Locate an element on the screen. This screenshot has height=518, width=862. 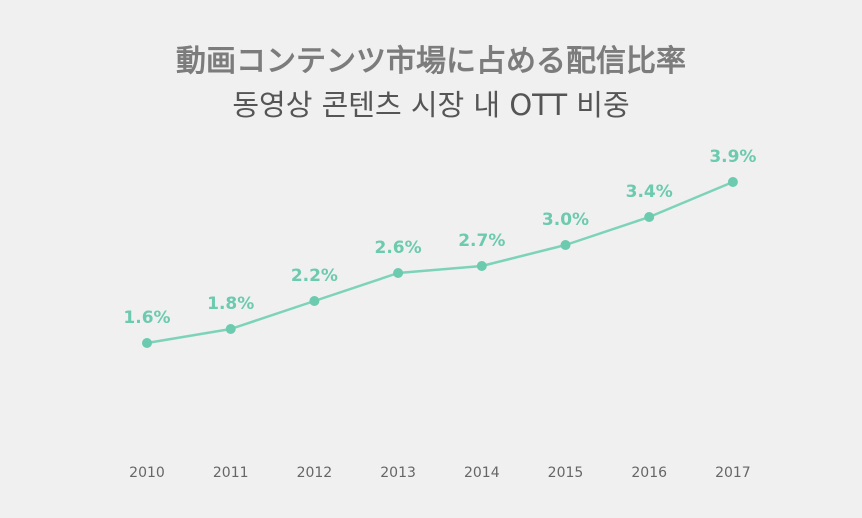
x-tick-2016: 2016 is located at coordinates (649, 473).